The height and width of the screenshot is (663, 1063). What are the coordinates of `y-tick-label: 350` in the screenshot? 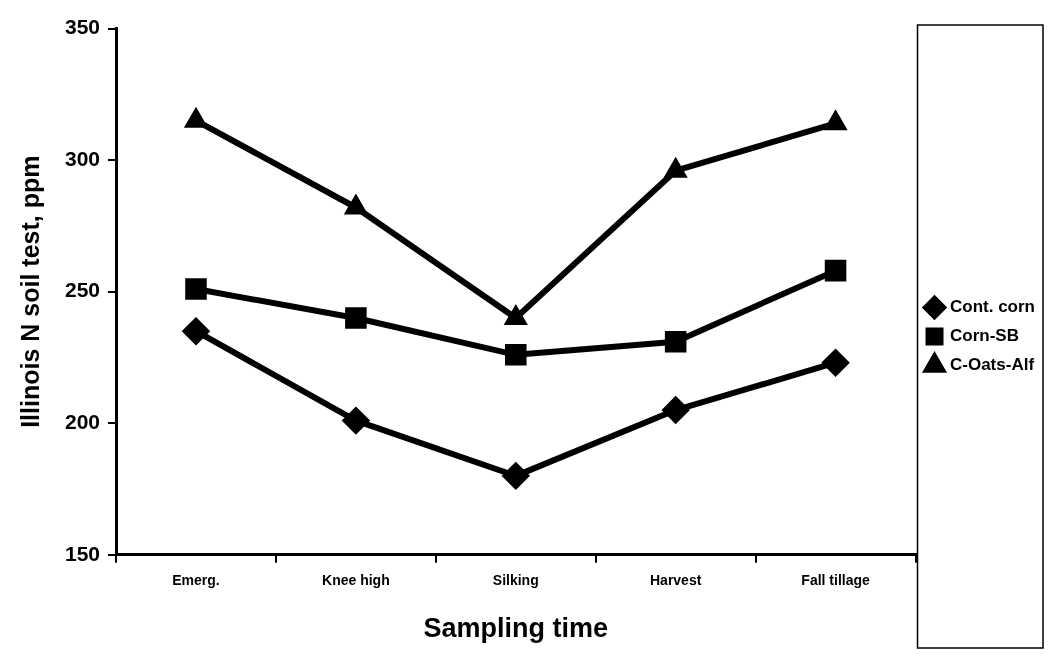 It's located at (82, 27).